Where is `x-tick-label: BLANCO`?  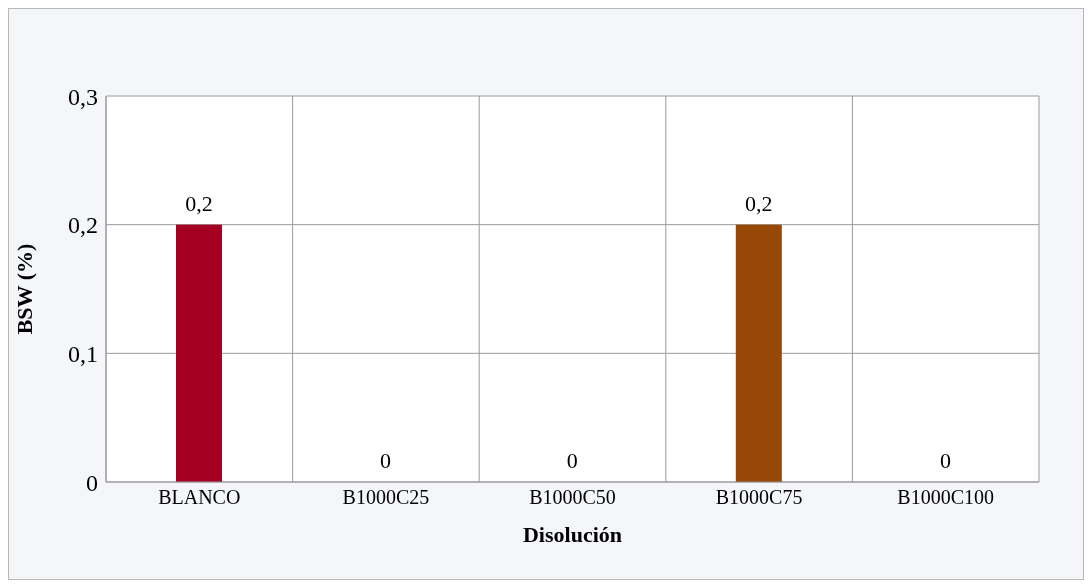
x-tick-label: BLANCO is located at coordinates (199, 497).